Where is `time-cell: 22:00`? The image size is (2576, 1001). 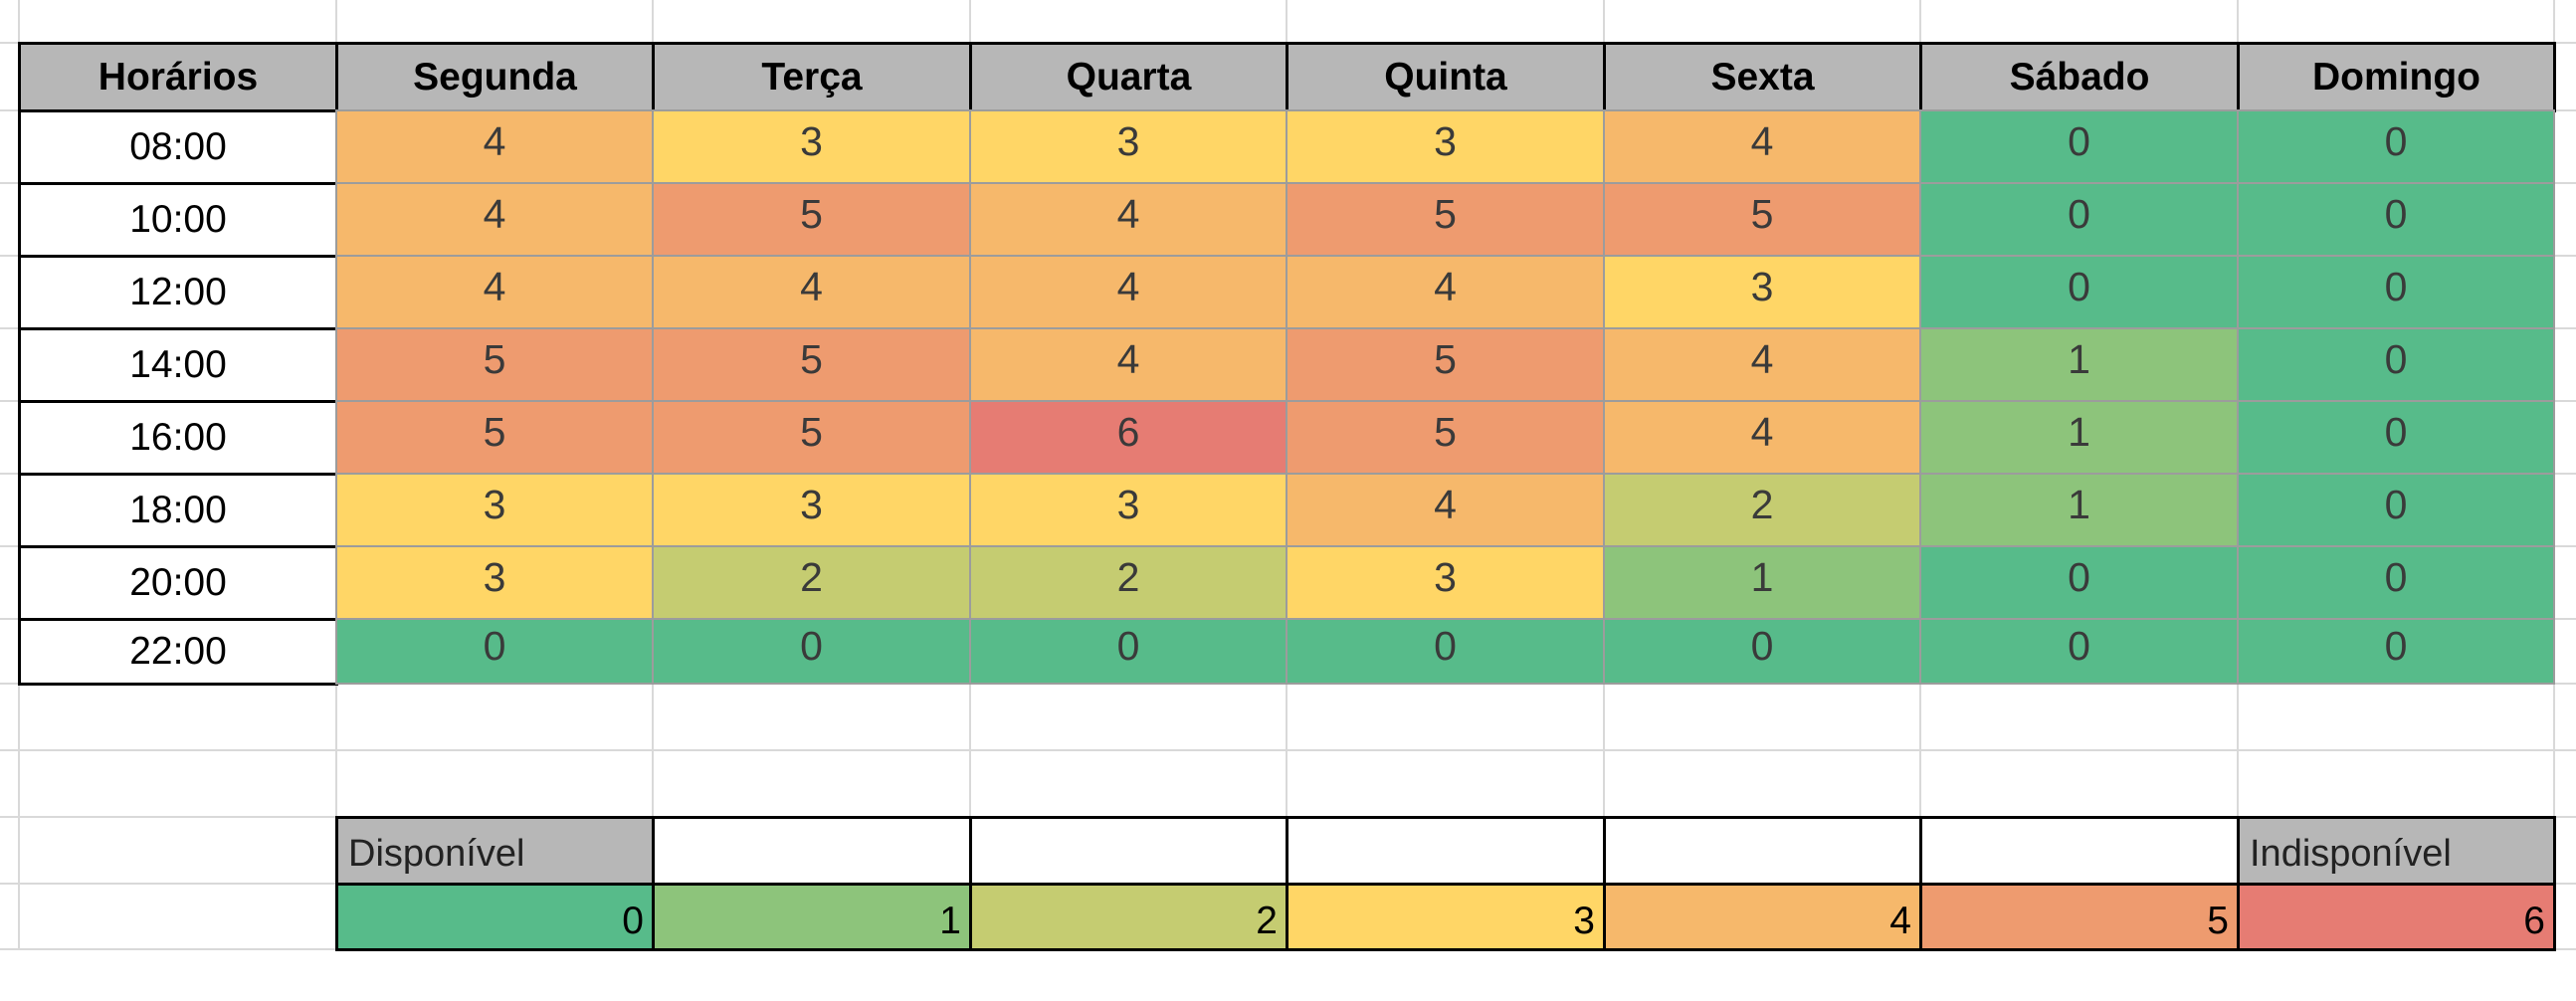
time-cell: 22:00 is located at coordinates (178, 652).